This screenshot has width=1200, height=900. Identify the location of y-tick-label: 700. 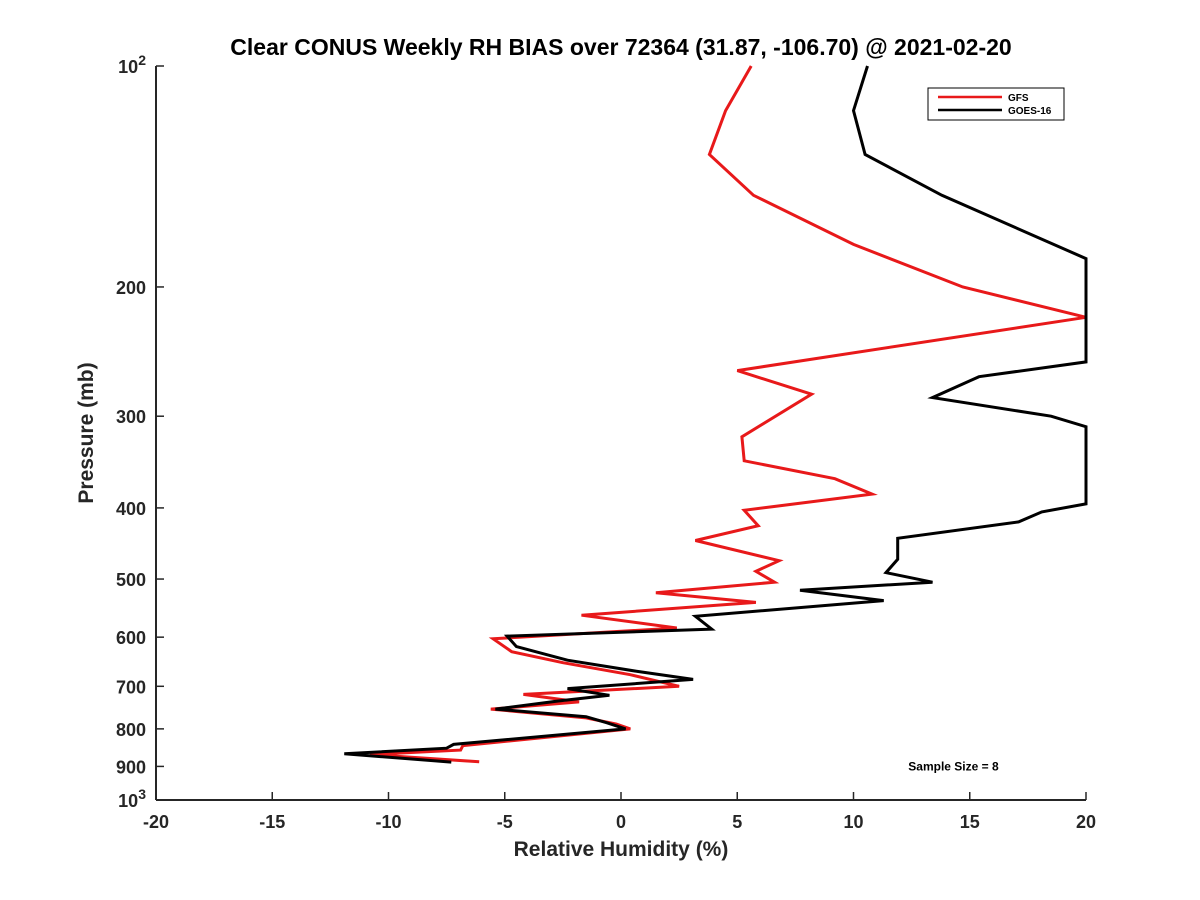
(131, 687).